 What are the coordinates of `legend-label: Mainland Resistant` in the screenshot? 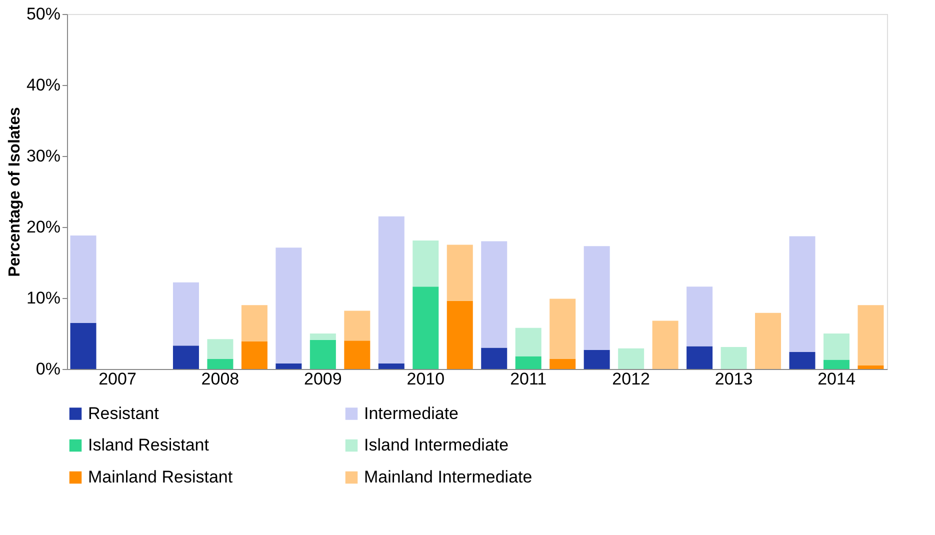 It's located at (160, 477).